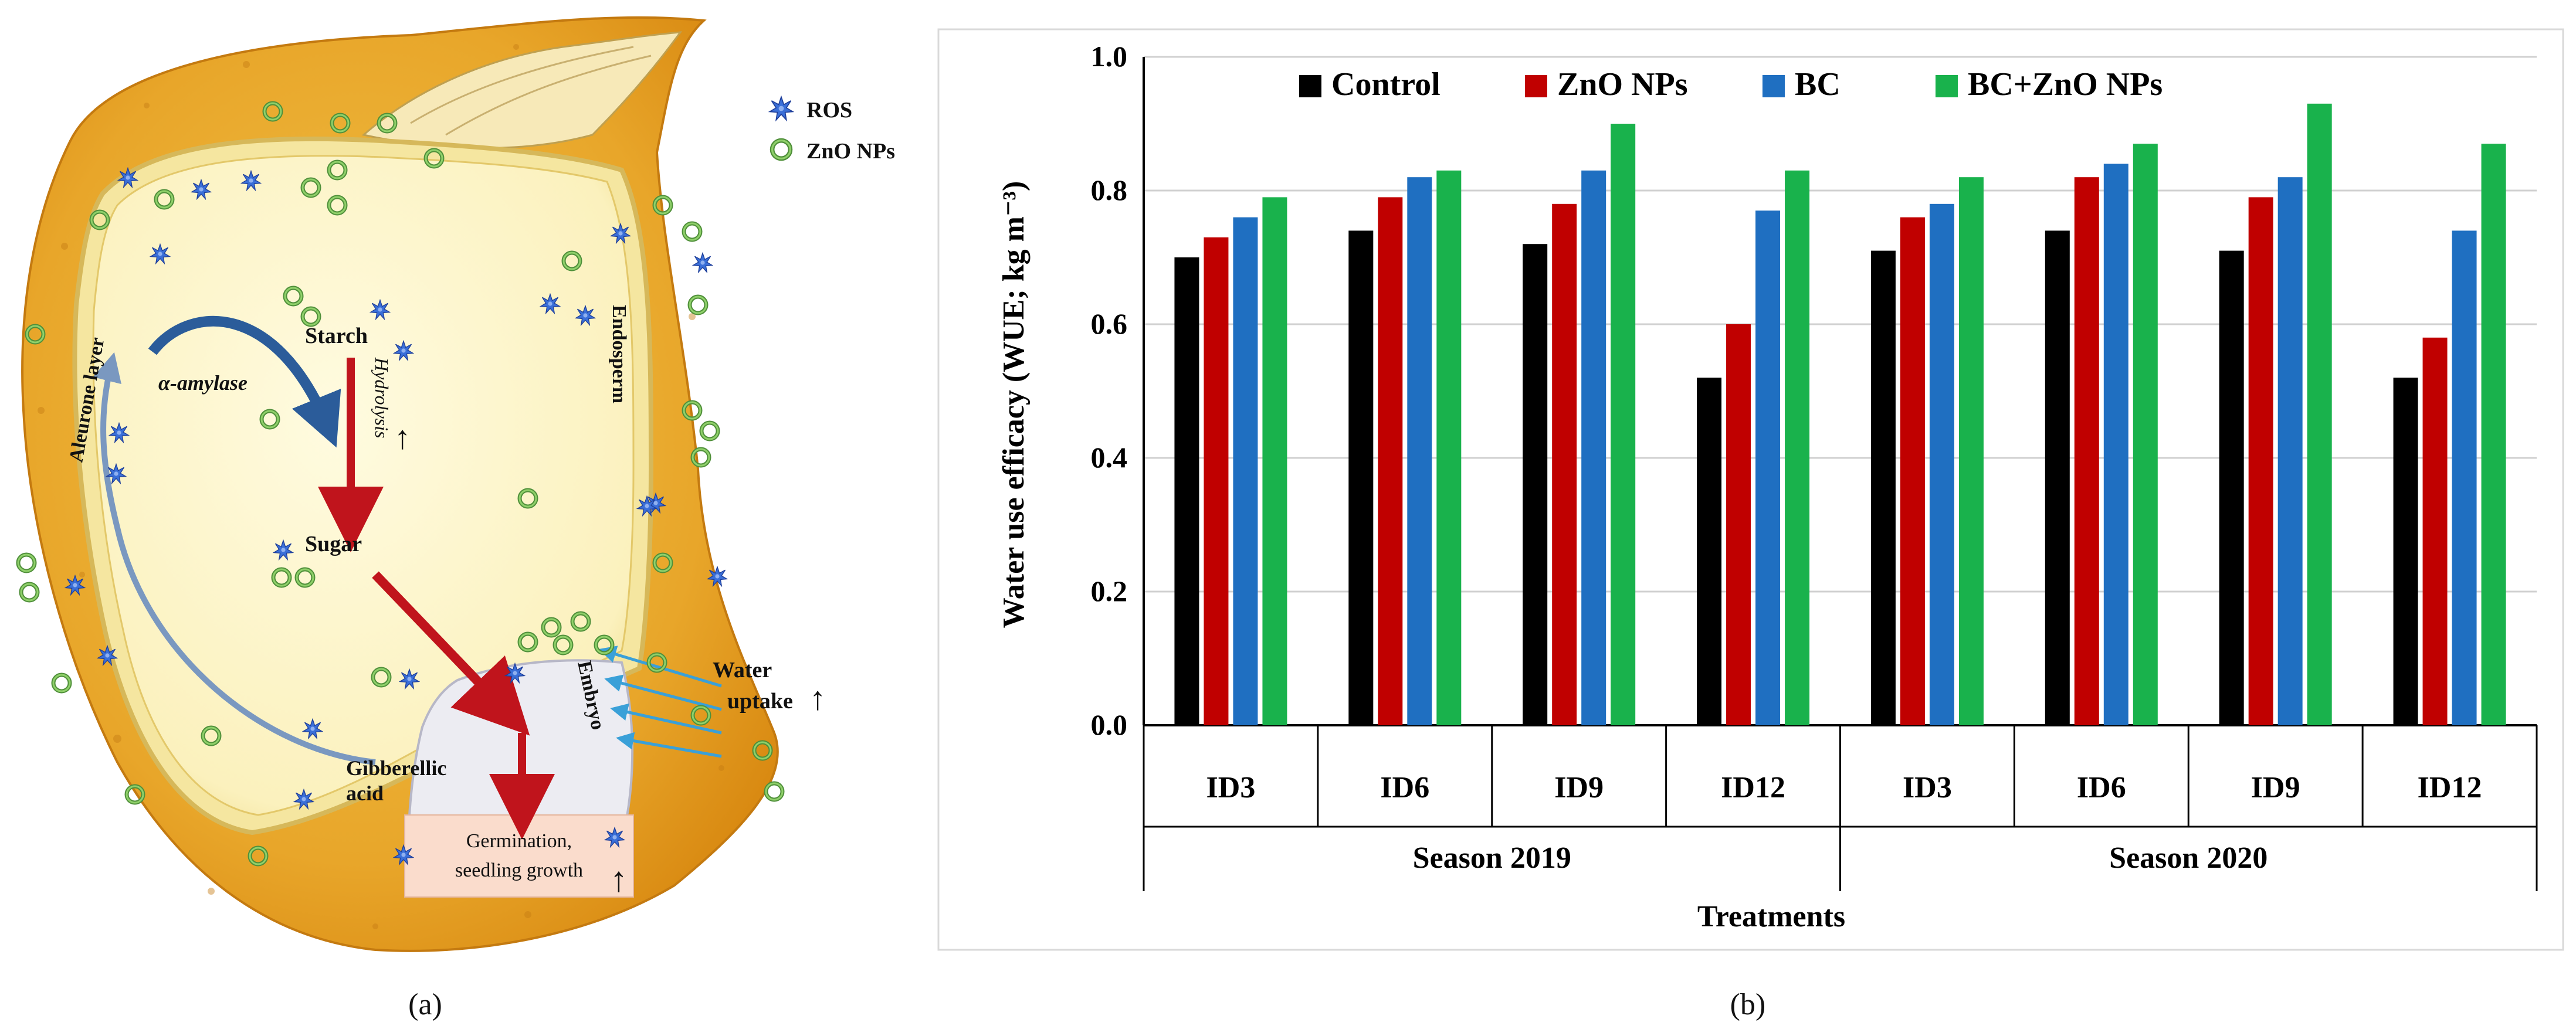  What do you see at coordinates (1748, 1004) in the screenshot?
I see `panel-b-label: (b)` at bounding box center [1748, 1004].